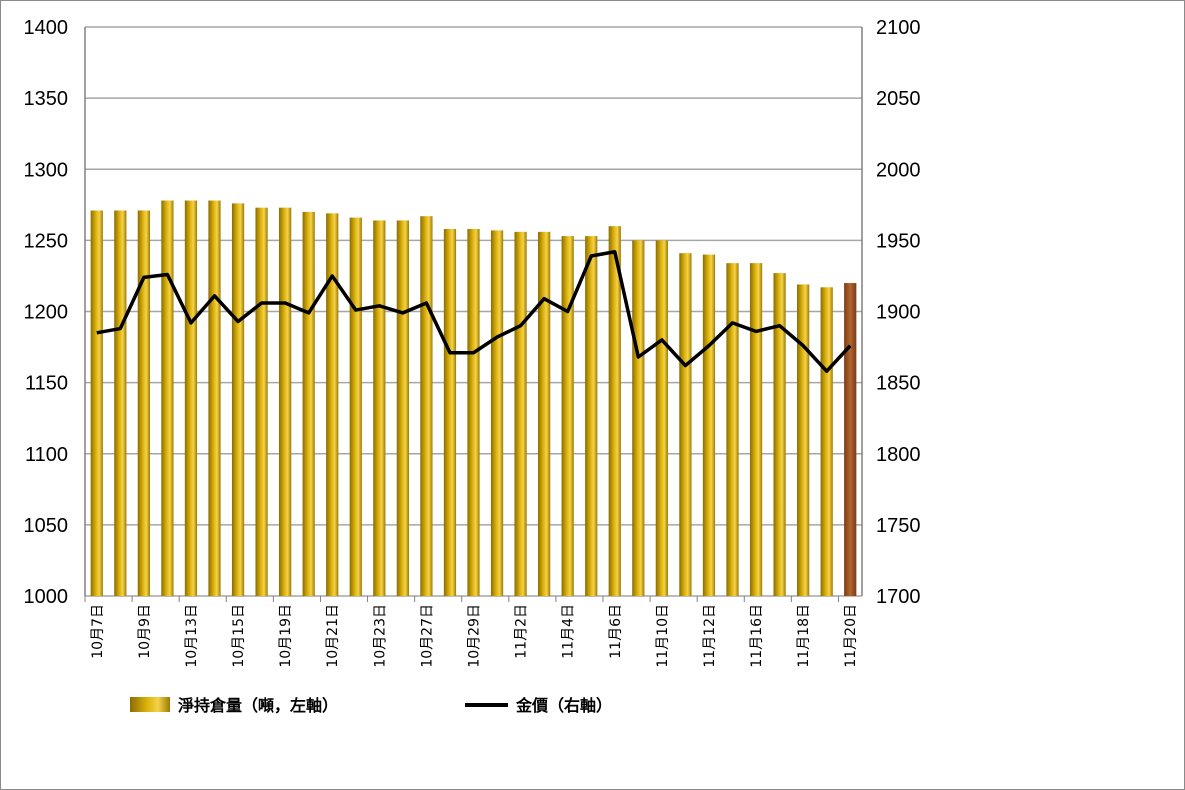 This screenshot has height=790, width=1185. Describe the element at coordinates (616, 631) in the screenshot. I see `x-tick-label: 11月6日` at that location.